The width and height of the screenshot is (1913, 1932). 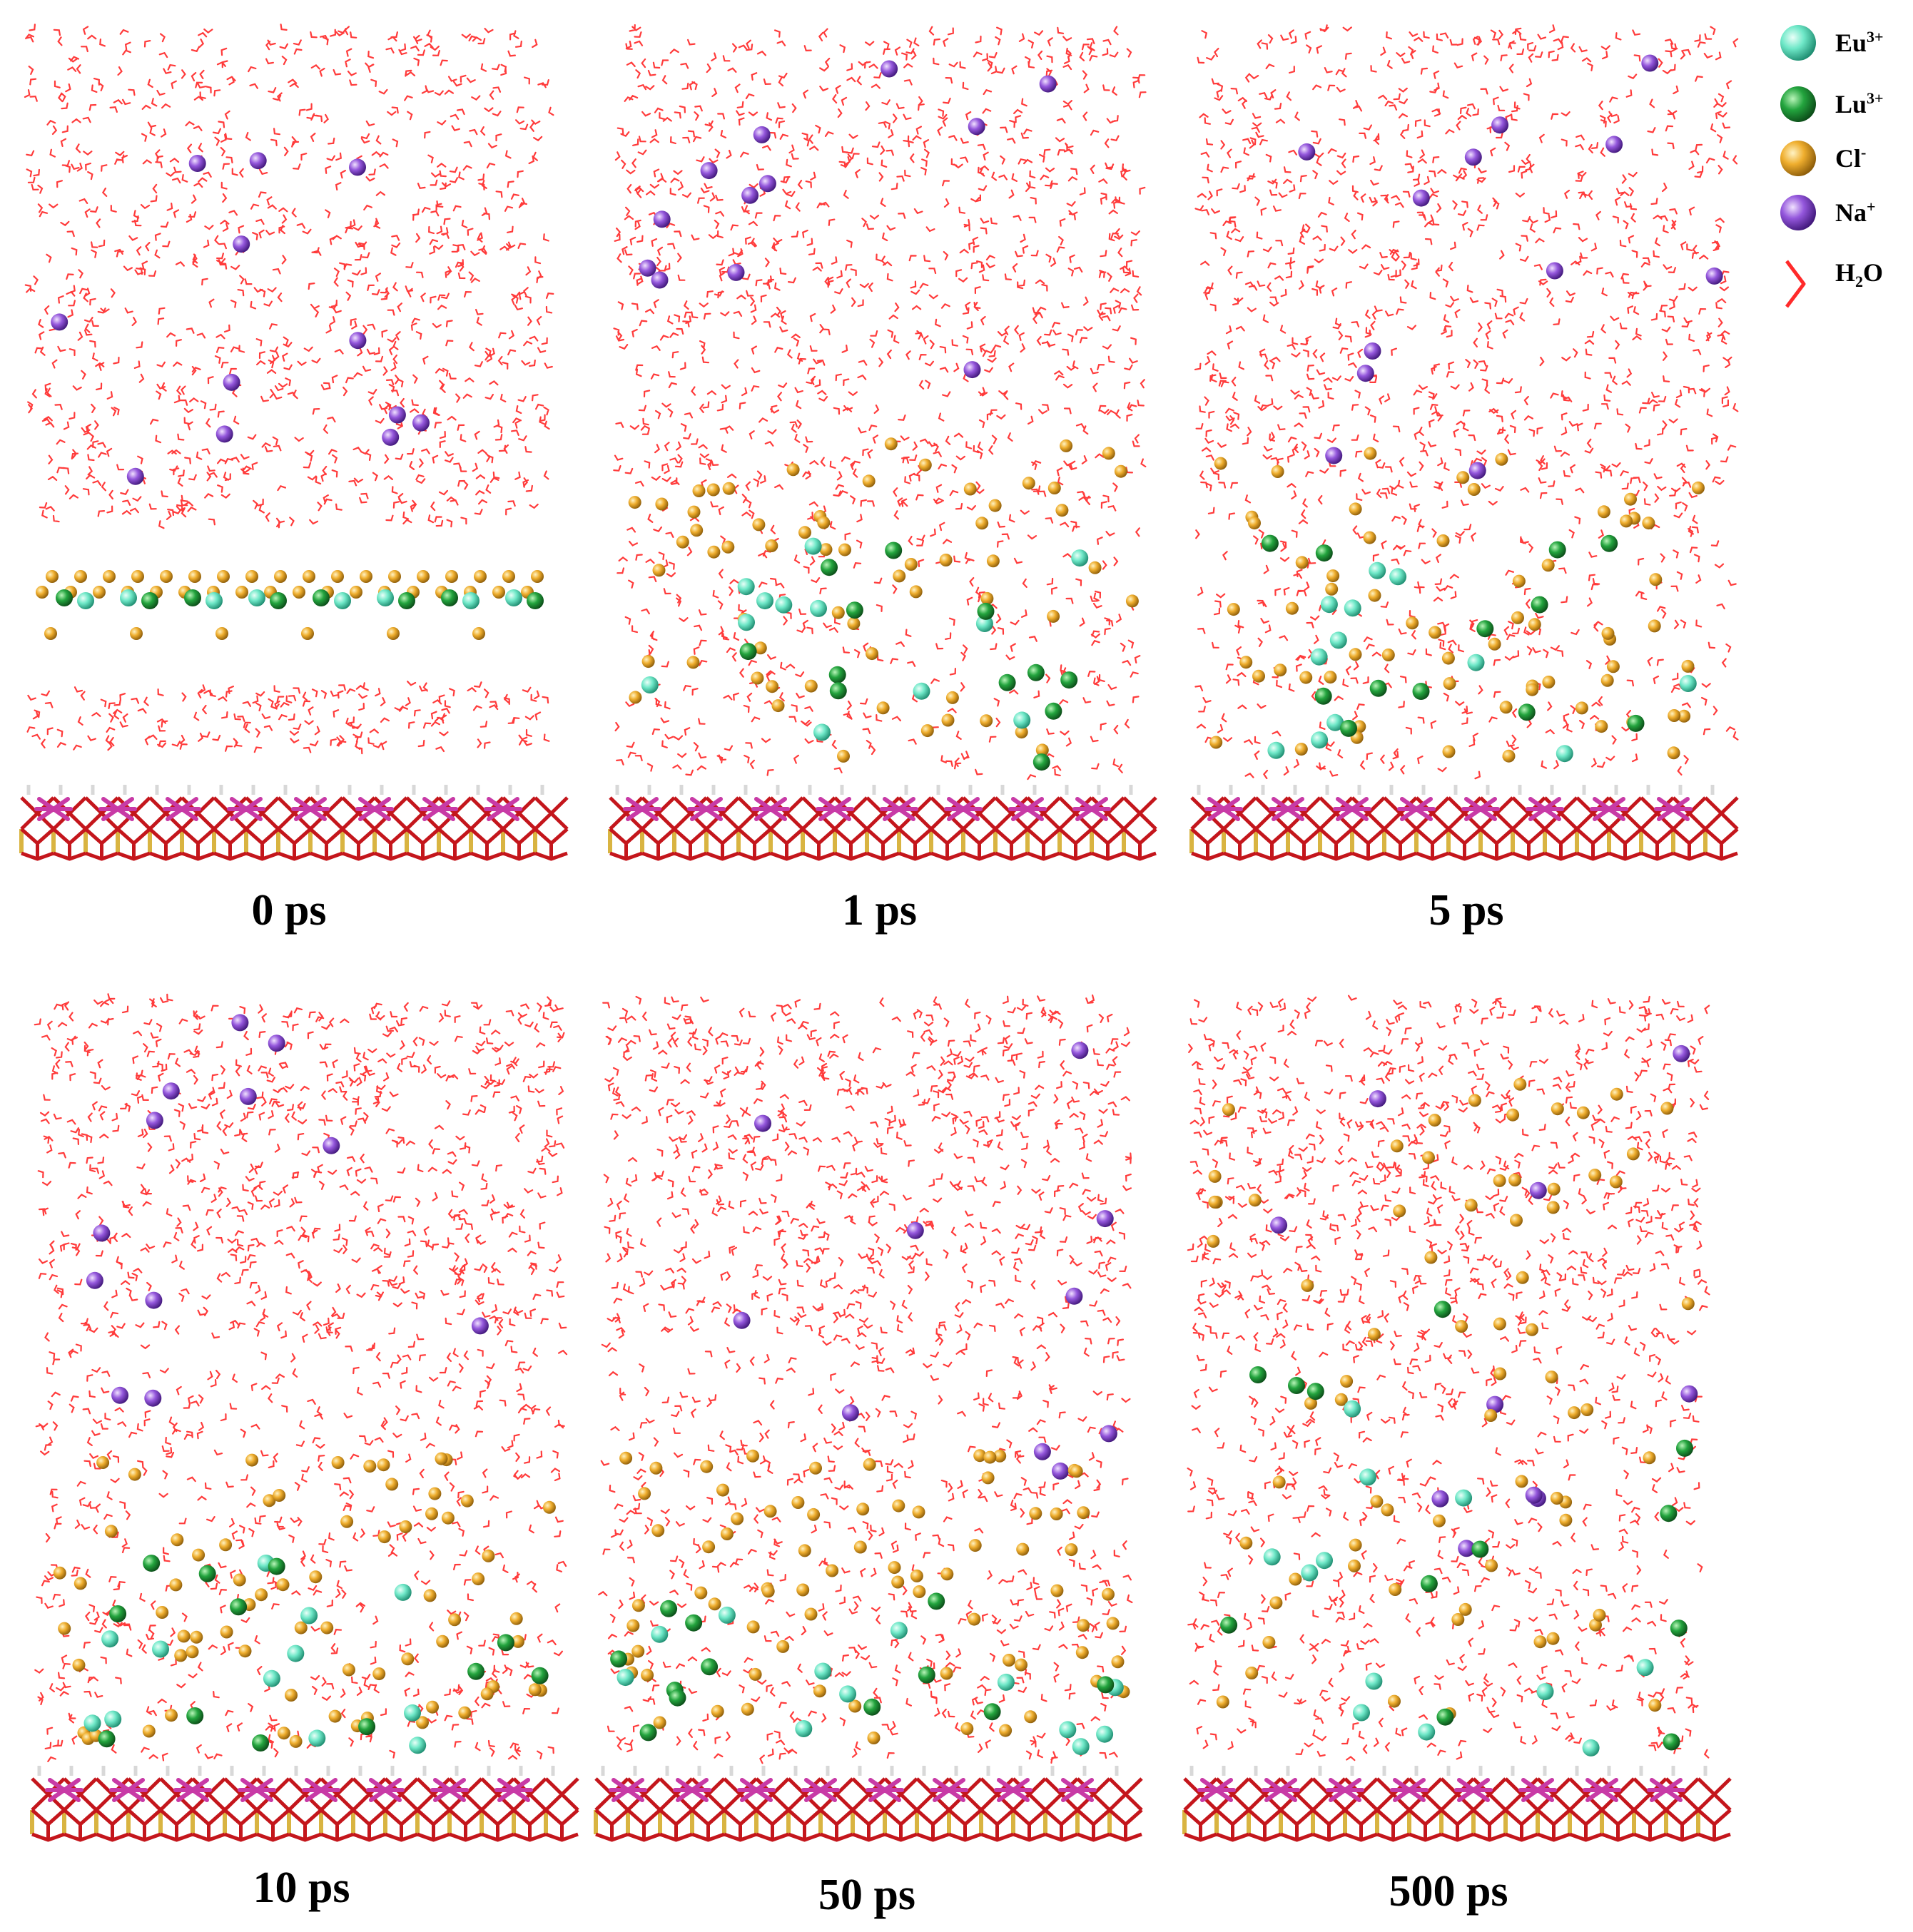 What do you see at coordinates (1798, 43) in the screenshot?
I see `eu-sphere-icon` at bounding box center [1798, 43].